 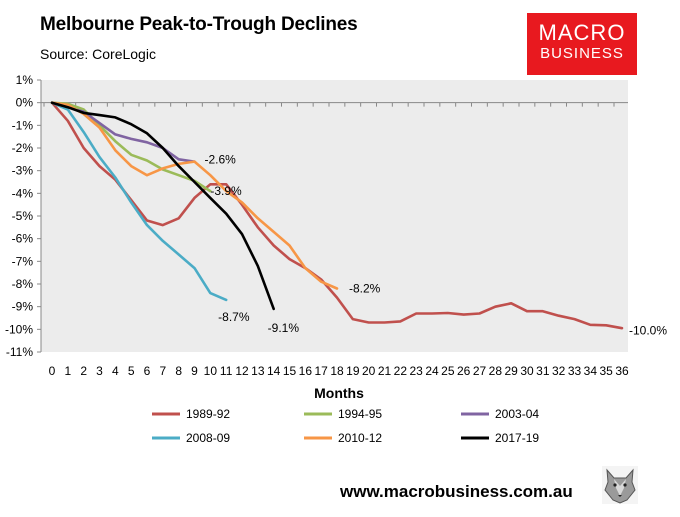 What do you see at coordinates (620, 485) in the screenshot?
I see `wolf-head-icon` at bounding box center [620, 485].